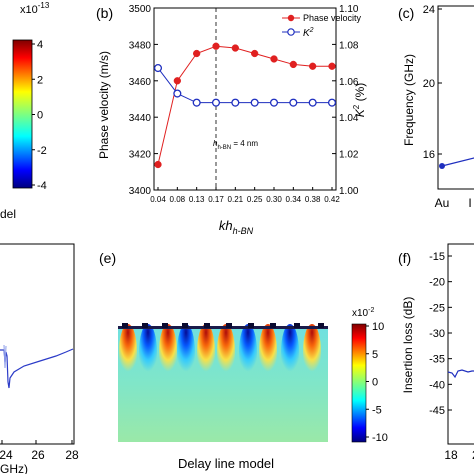 This screenshot has height=474, width=474. Describe the element at coordinates (140, 118) in the screenshot. I see `left-axis-tick-label: 3440` at that location.